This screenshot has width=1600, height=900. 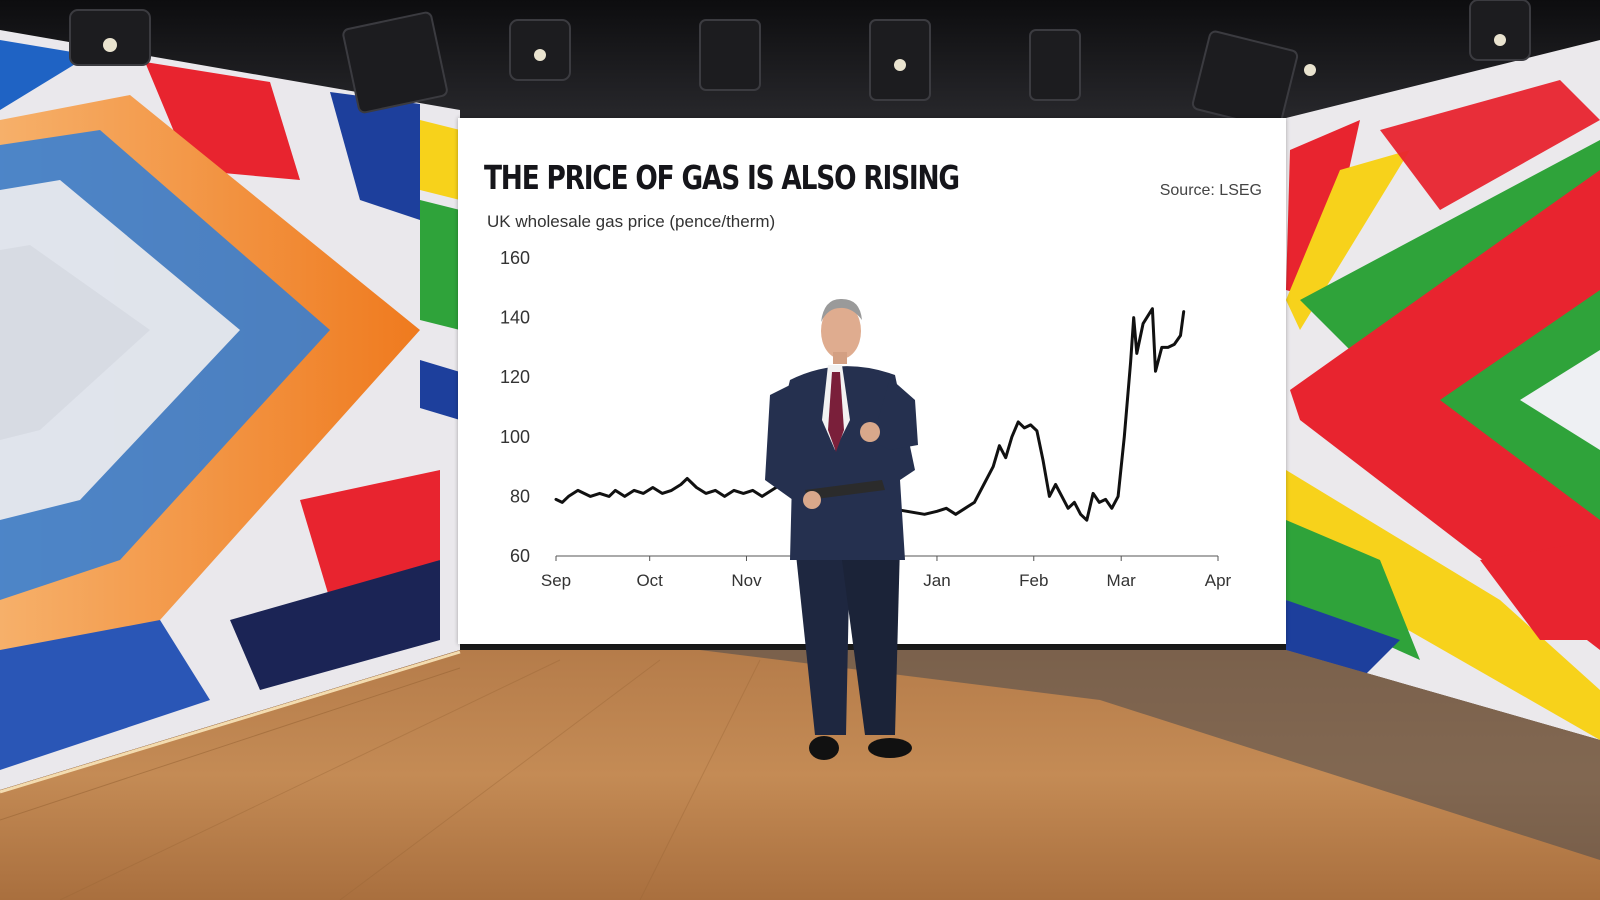 I want to click on y-tick-label: 120, so click(x=515, y=377).